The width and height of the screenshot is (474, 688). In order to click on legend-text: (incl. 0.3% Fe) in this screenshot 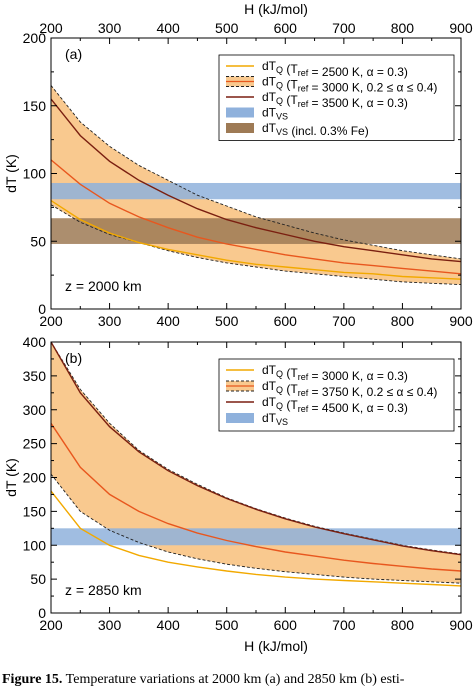, I will do `click(328, 131)`.